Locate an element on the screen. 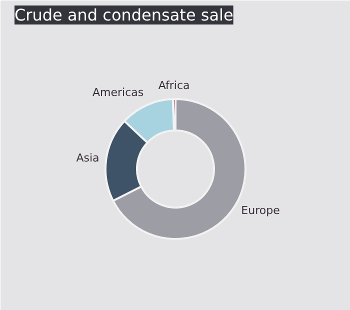 Image resolution: width=350 pixels, height=310 pixels. chart-title: Crude and condensate sale is located at coordinates (124, 15).